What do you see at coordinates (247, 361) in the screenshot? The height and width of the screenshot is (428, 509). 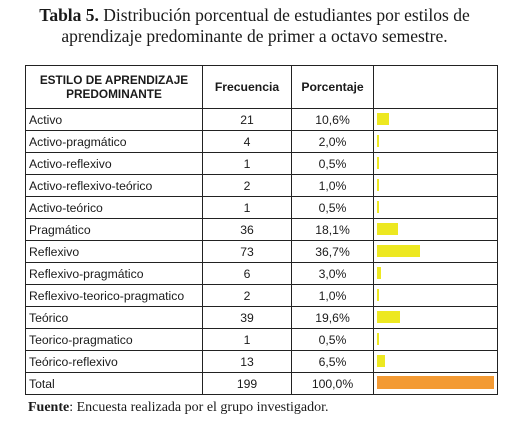 I see `frequency-cell: 13` at bounding box center [247, 361].